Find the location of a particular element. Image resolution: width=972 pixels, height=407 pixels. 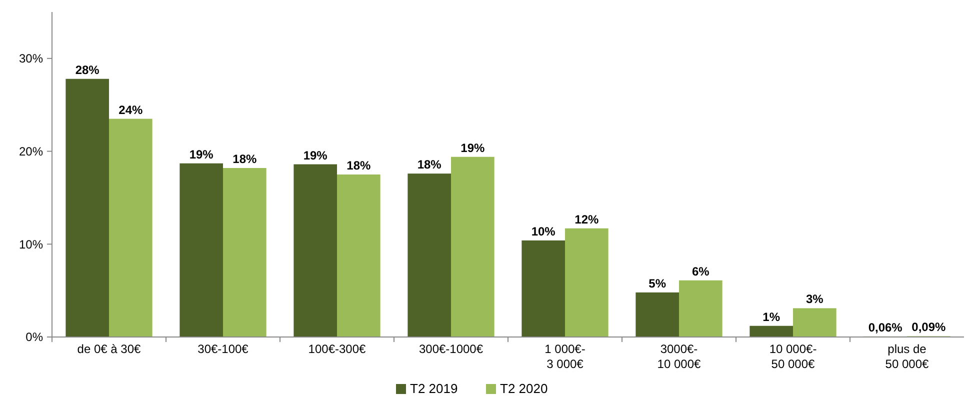

data-label: 0,06% is located at coordinates (885, 327).